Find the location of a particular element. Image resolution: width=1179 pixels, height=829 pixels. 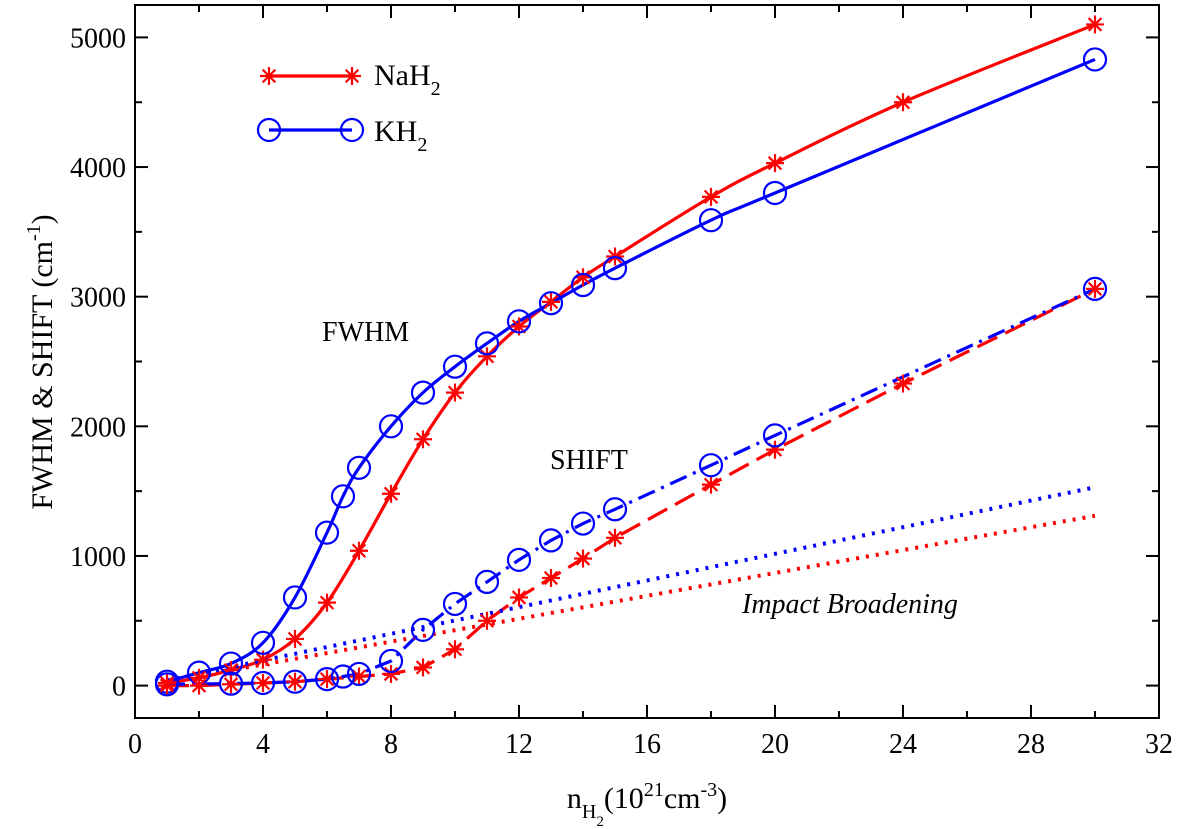

annotation-fwhm: FWHM is located at coordinates (365, 332).